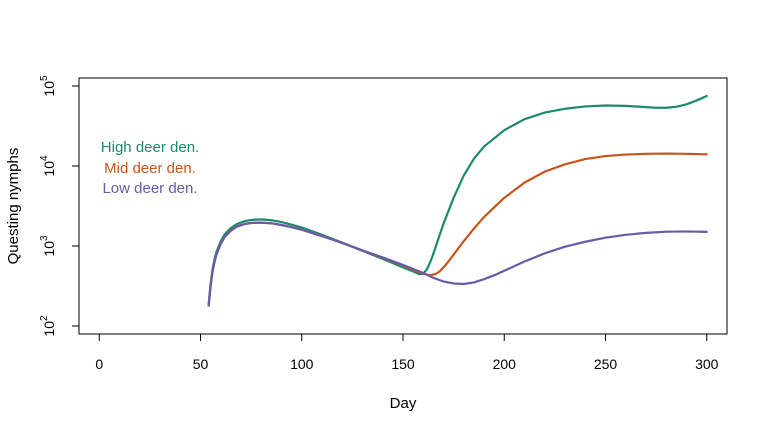 The height and width of the screenshot is (432, 768). I want to click on y-tick-label: 105, so click(48, 86).